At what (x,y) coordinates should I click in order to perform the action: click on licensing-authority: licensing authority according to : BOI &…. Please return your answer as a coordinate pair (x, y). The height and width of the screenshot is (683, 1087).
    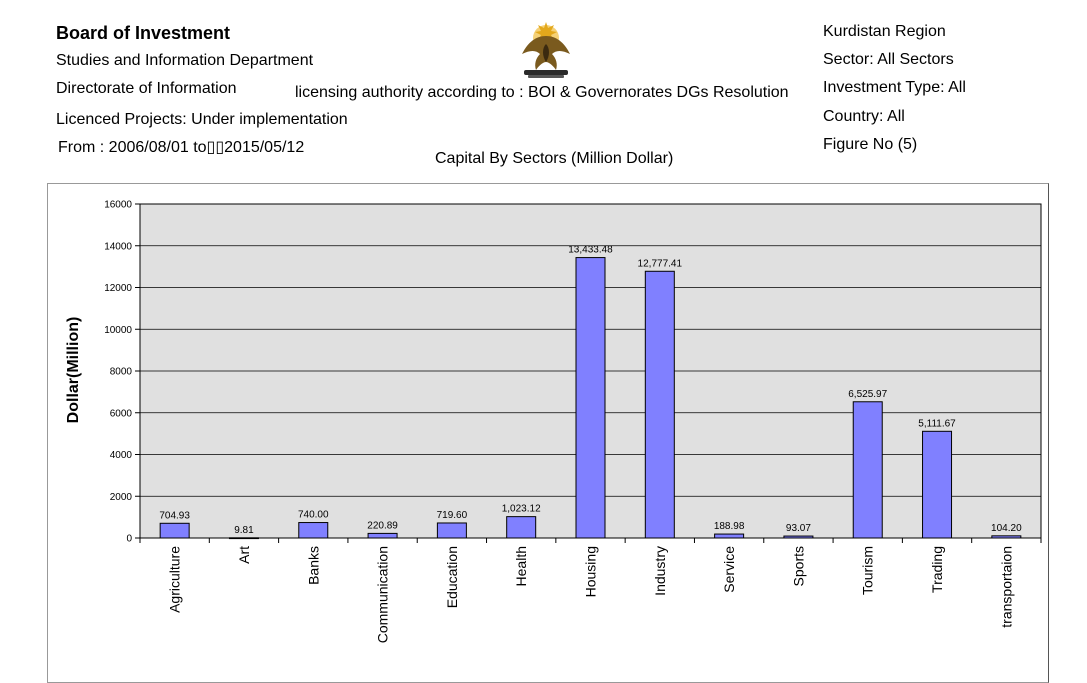
    Looking at the image, I should click on (542, 92).